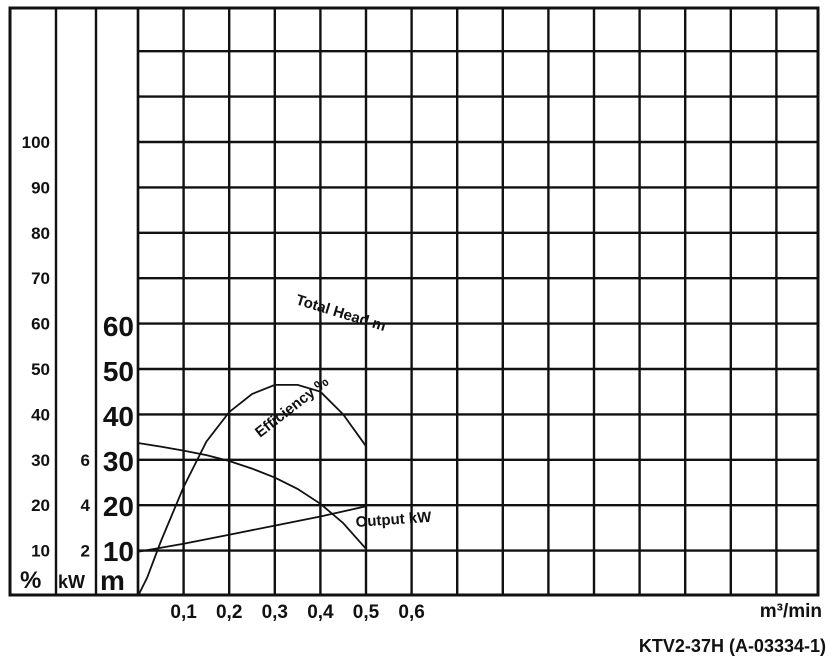  I want to click on curves, so click(252, 490).